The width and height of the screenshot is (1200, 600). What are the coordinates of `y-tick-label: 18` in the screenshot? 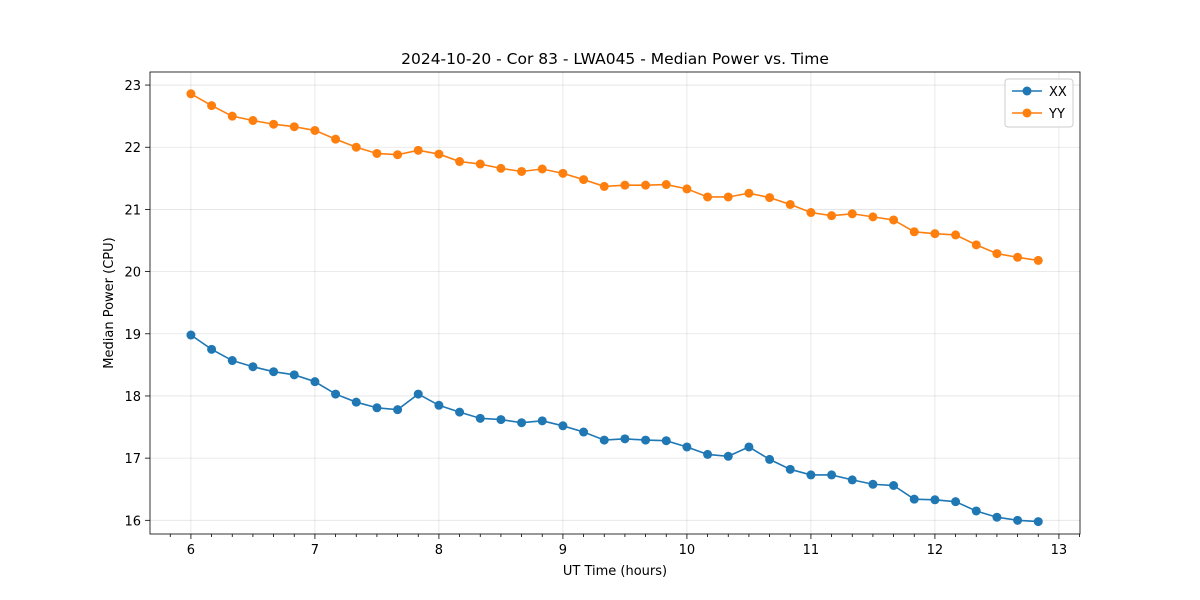 It's located at (132, 397).